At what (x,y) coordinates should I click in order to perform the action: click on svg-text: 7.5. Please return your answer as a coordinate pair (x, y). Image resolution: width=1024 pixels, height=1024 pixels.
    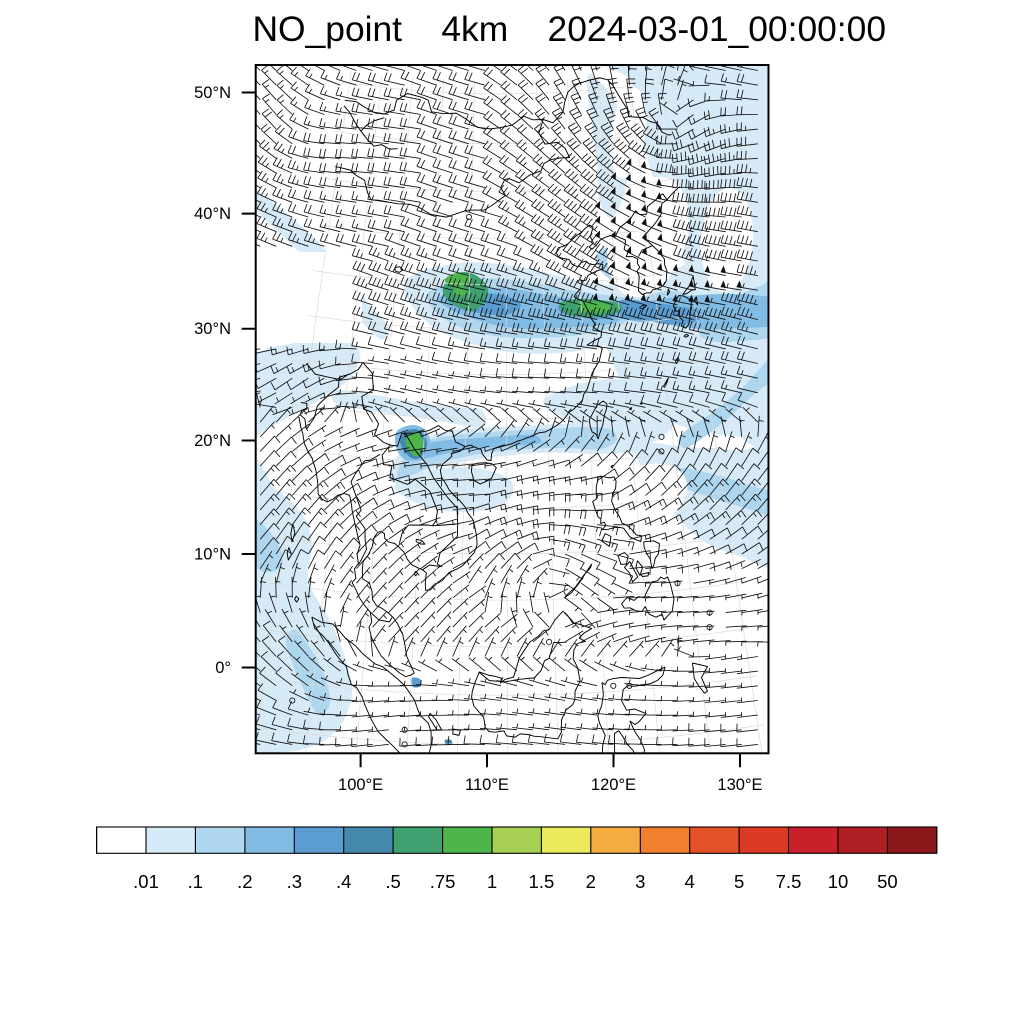
    Looking at the image, I should click on (789, 881).